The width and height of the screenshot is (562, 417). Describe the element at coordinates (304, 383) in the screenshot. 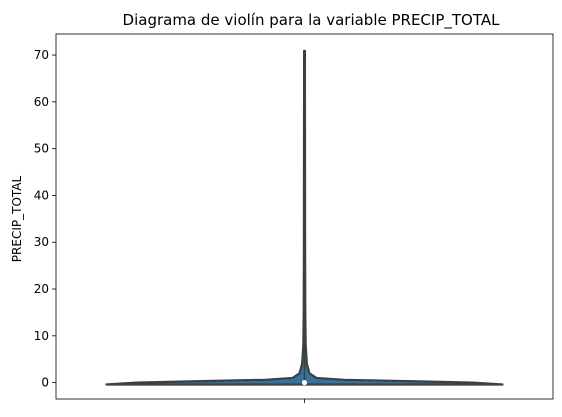

I see `violin-median-marker` at that location.